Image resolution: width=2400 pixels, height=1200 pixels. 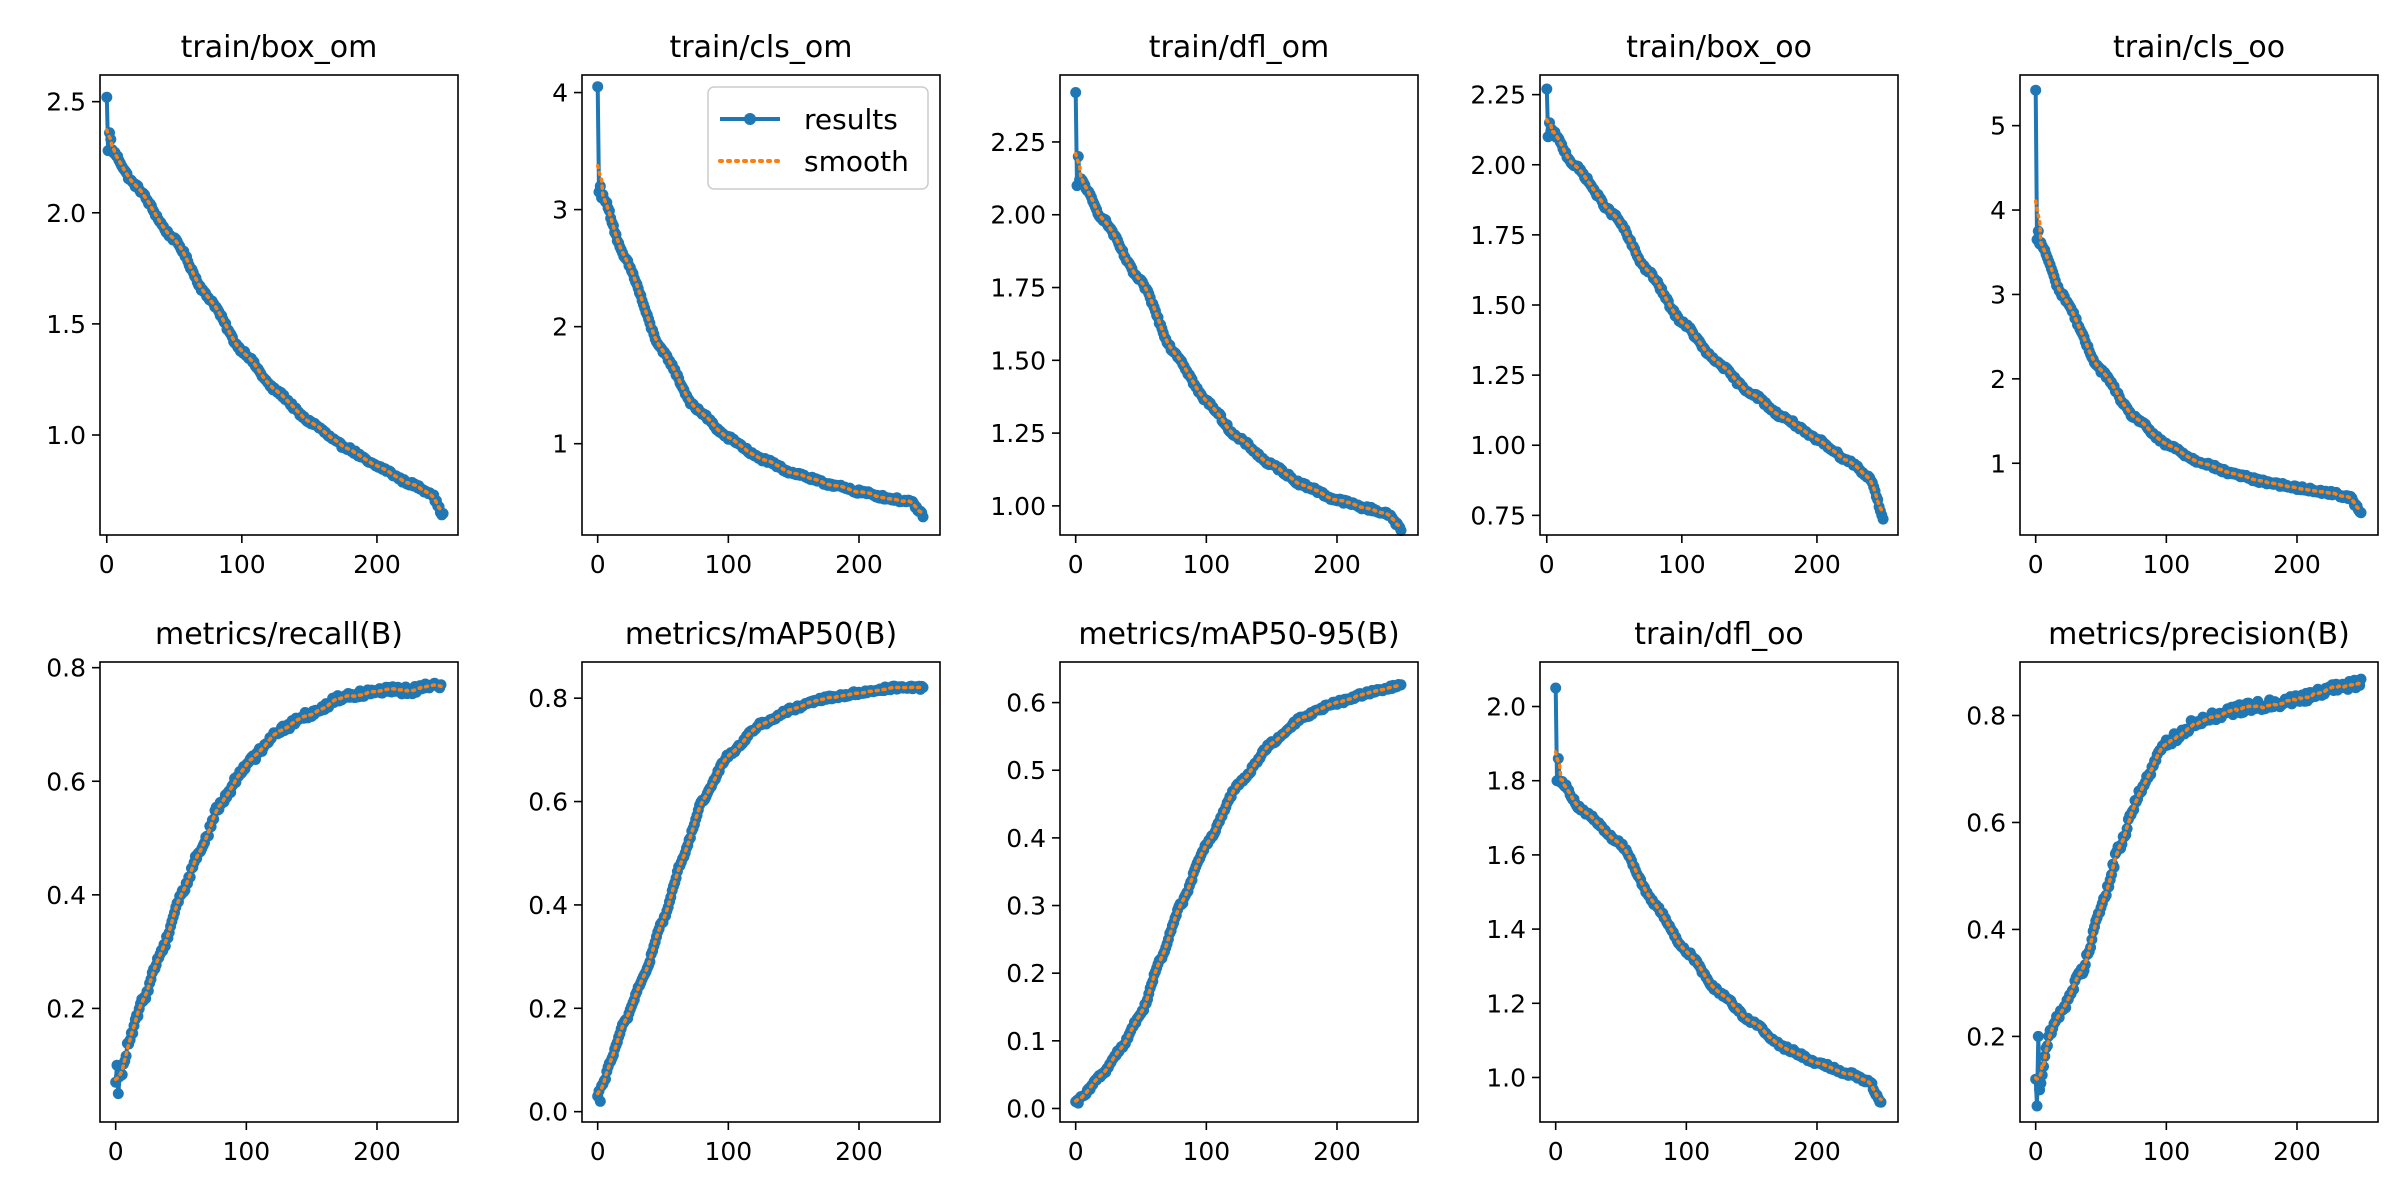 What do you see at coordinates (1719, 47) in the screenshot?
I see `plot-title: train/box_oo` at bounding box center [1719, 47].